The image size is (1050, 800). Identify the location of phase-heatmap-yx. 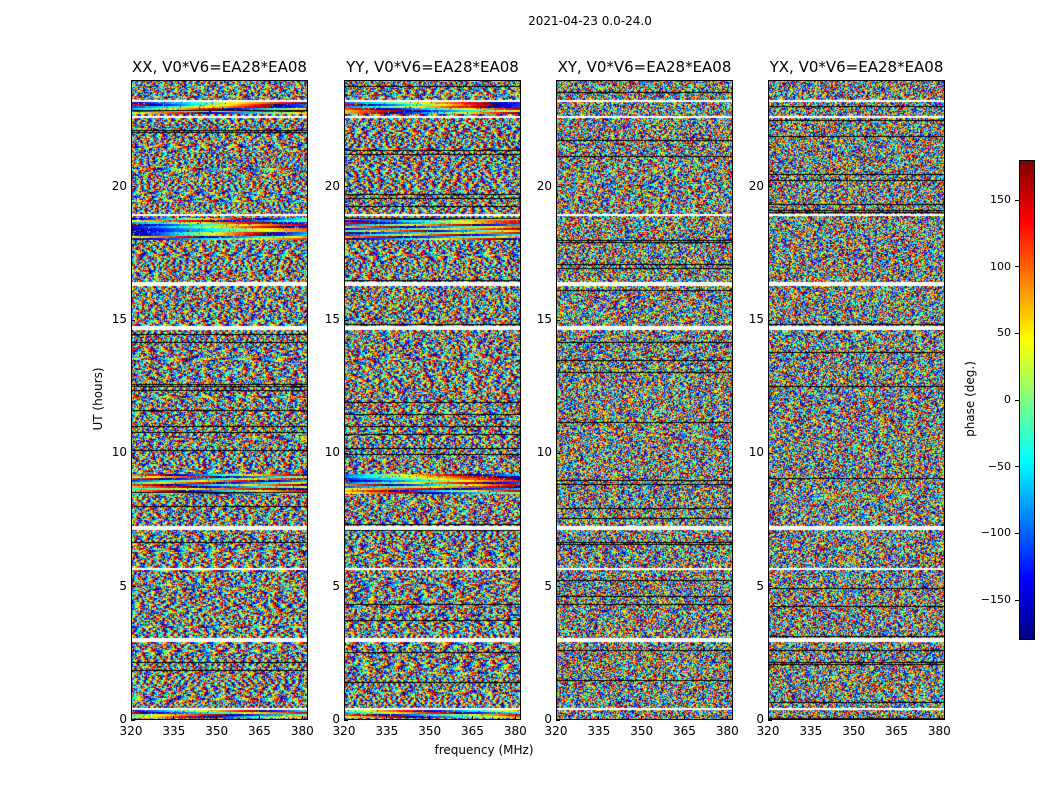
(856, 400).